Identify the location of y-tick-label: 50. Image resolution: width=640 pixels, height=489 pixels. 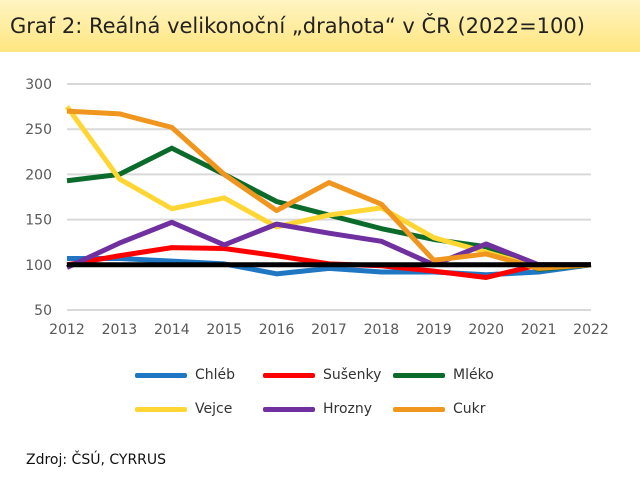
(43, 311).